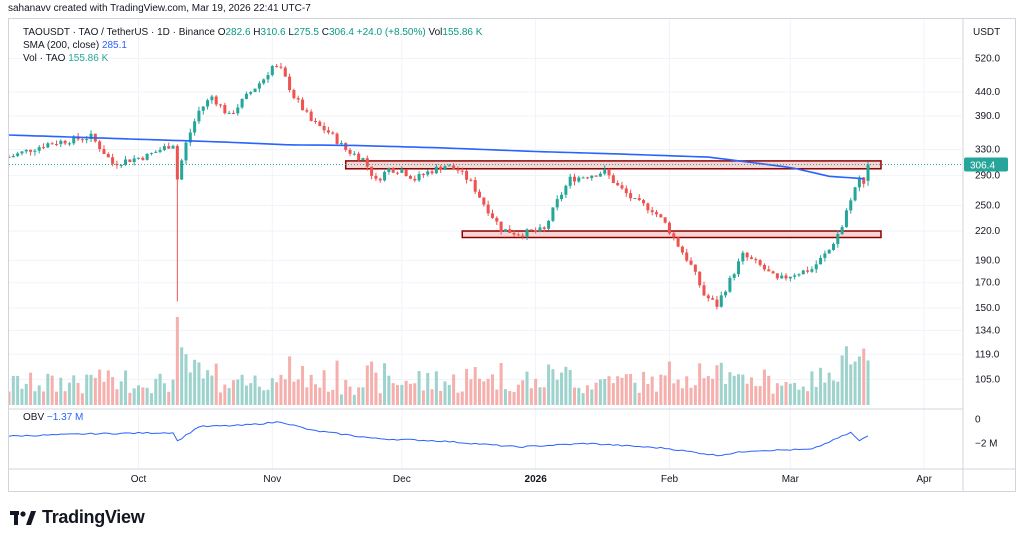  I want to click on tradingview-brand: TradingView, so click(77, 517).